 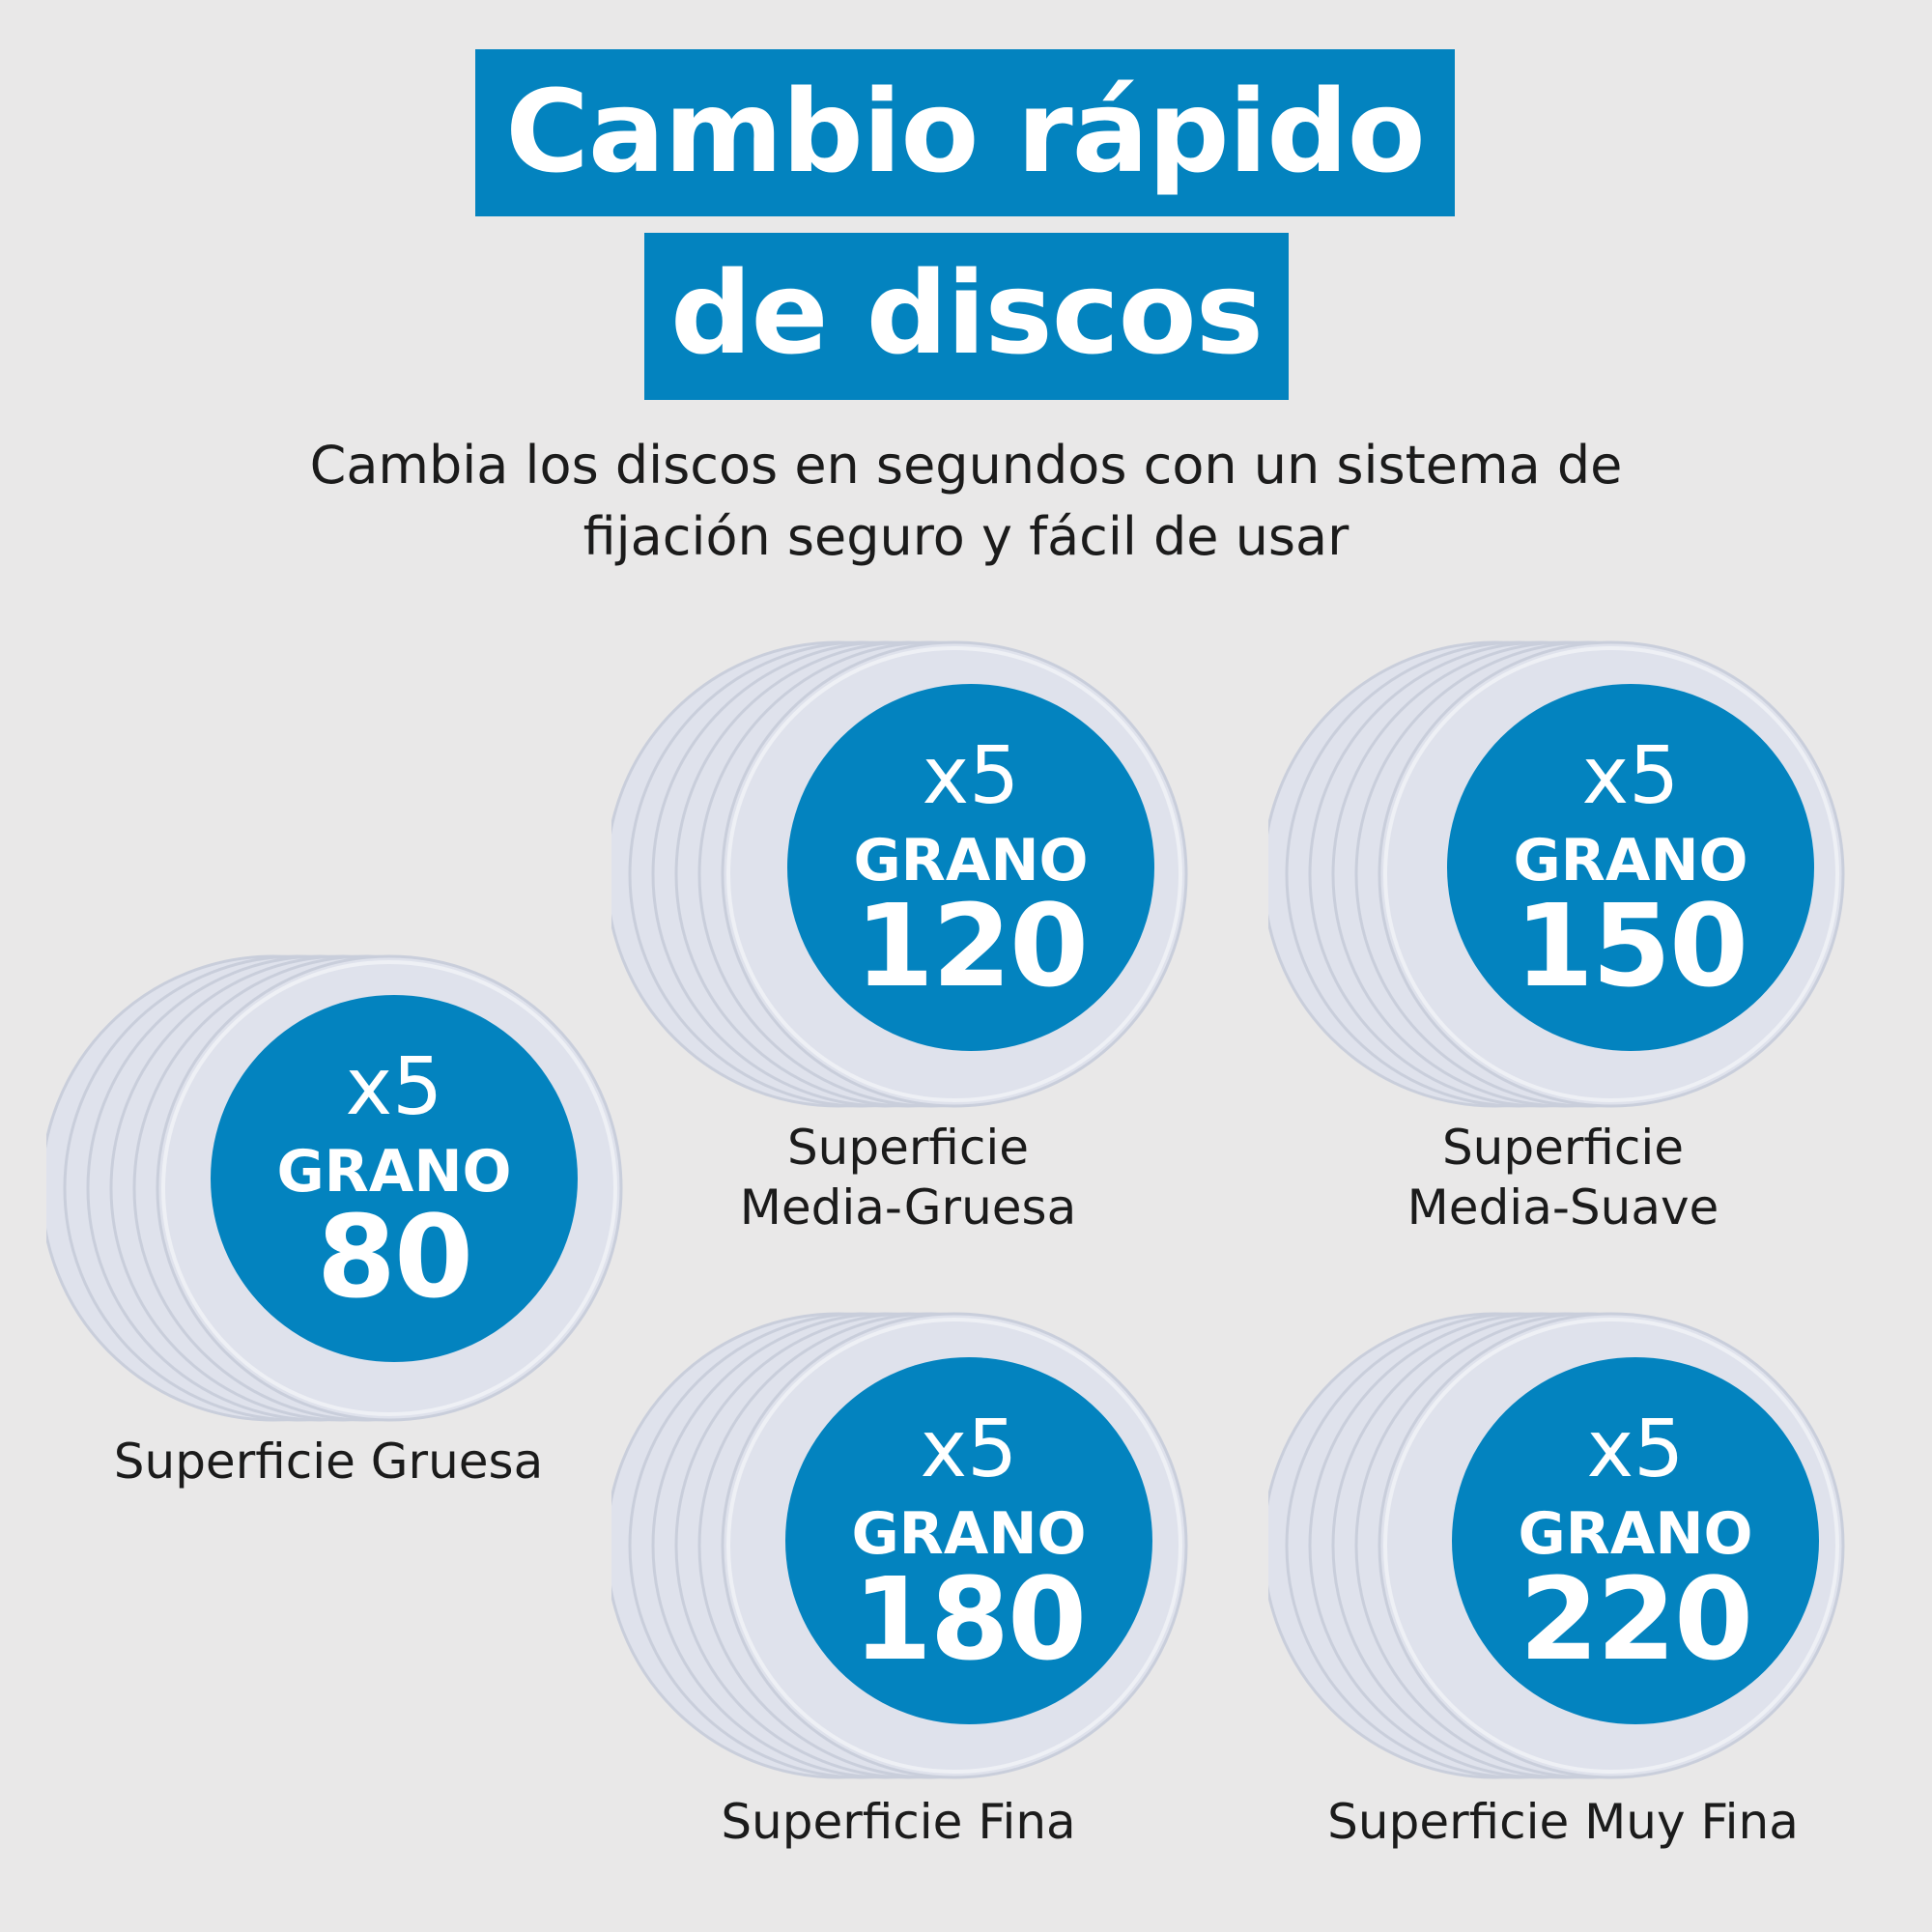 What do you see at coordinates (394, 1256) in the screenshot?
I see `grit-value: 80` at bounding box center [394, 1256].